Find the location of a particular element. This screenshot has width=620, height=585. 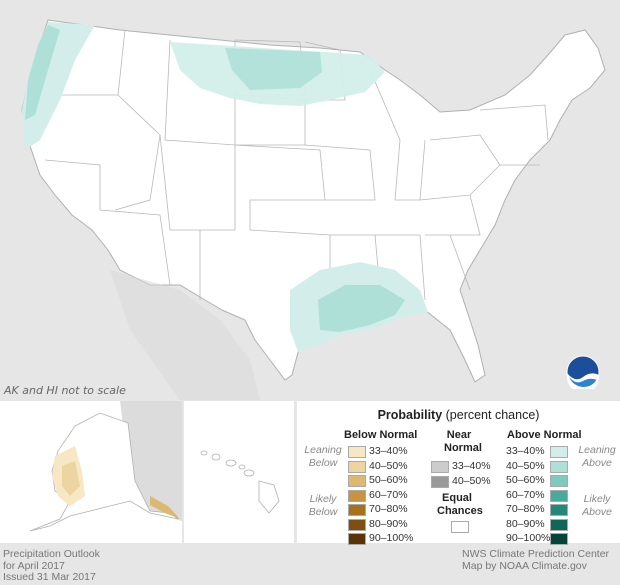

equal-chances-label: Equal Chances is located at coordinates (460, 505).